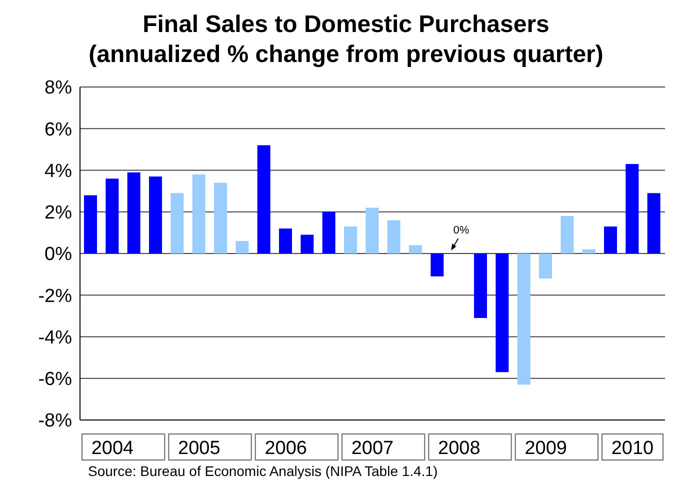 The image size is (684, 483). What do you see at coordinates (58, 213) in the screenshot?
I see `y-tick-label: 2%` at bounding box center [58, 213].